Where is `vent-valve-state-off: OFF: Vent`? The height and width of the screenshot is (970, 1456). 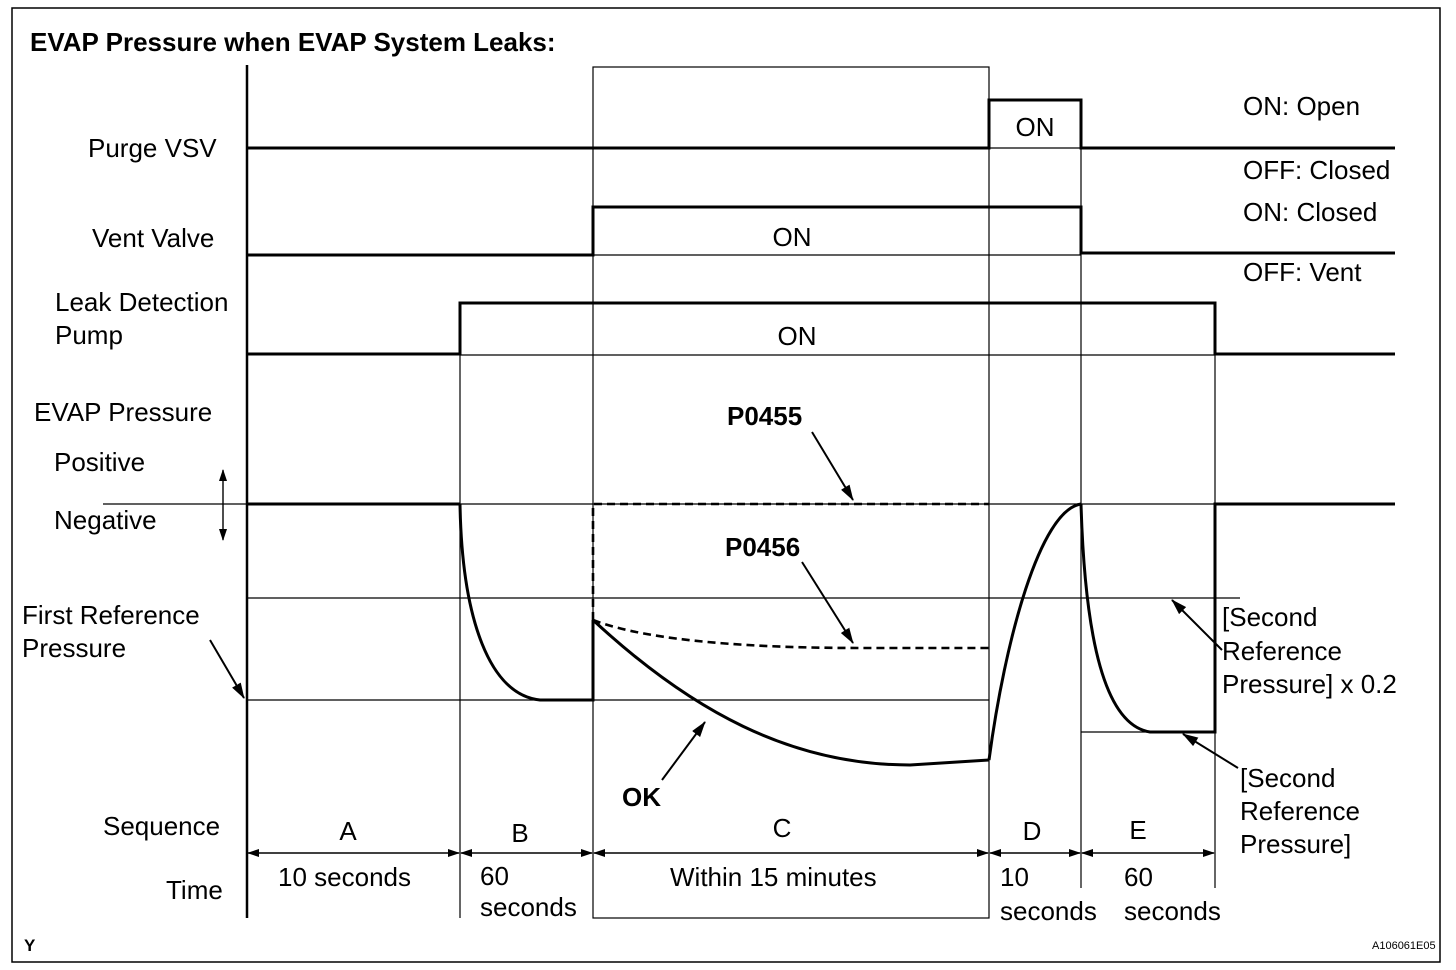 vent-valve-state-off: OFF: Vent is located at coordinates (1302, 272).